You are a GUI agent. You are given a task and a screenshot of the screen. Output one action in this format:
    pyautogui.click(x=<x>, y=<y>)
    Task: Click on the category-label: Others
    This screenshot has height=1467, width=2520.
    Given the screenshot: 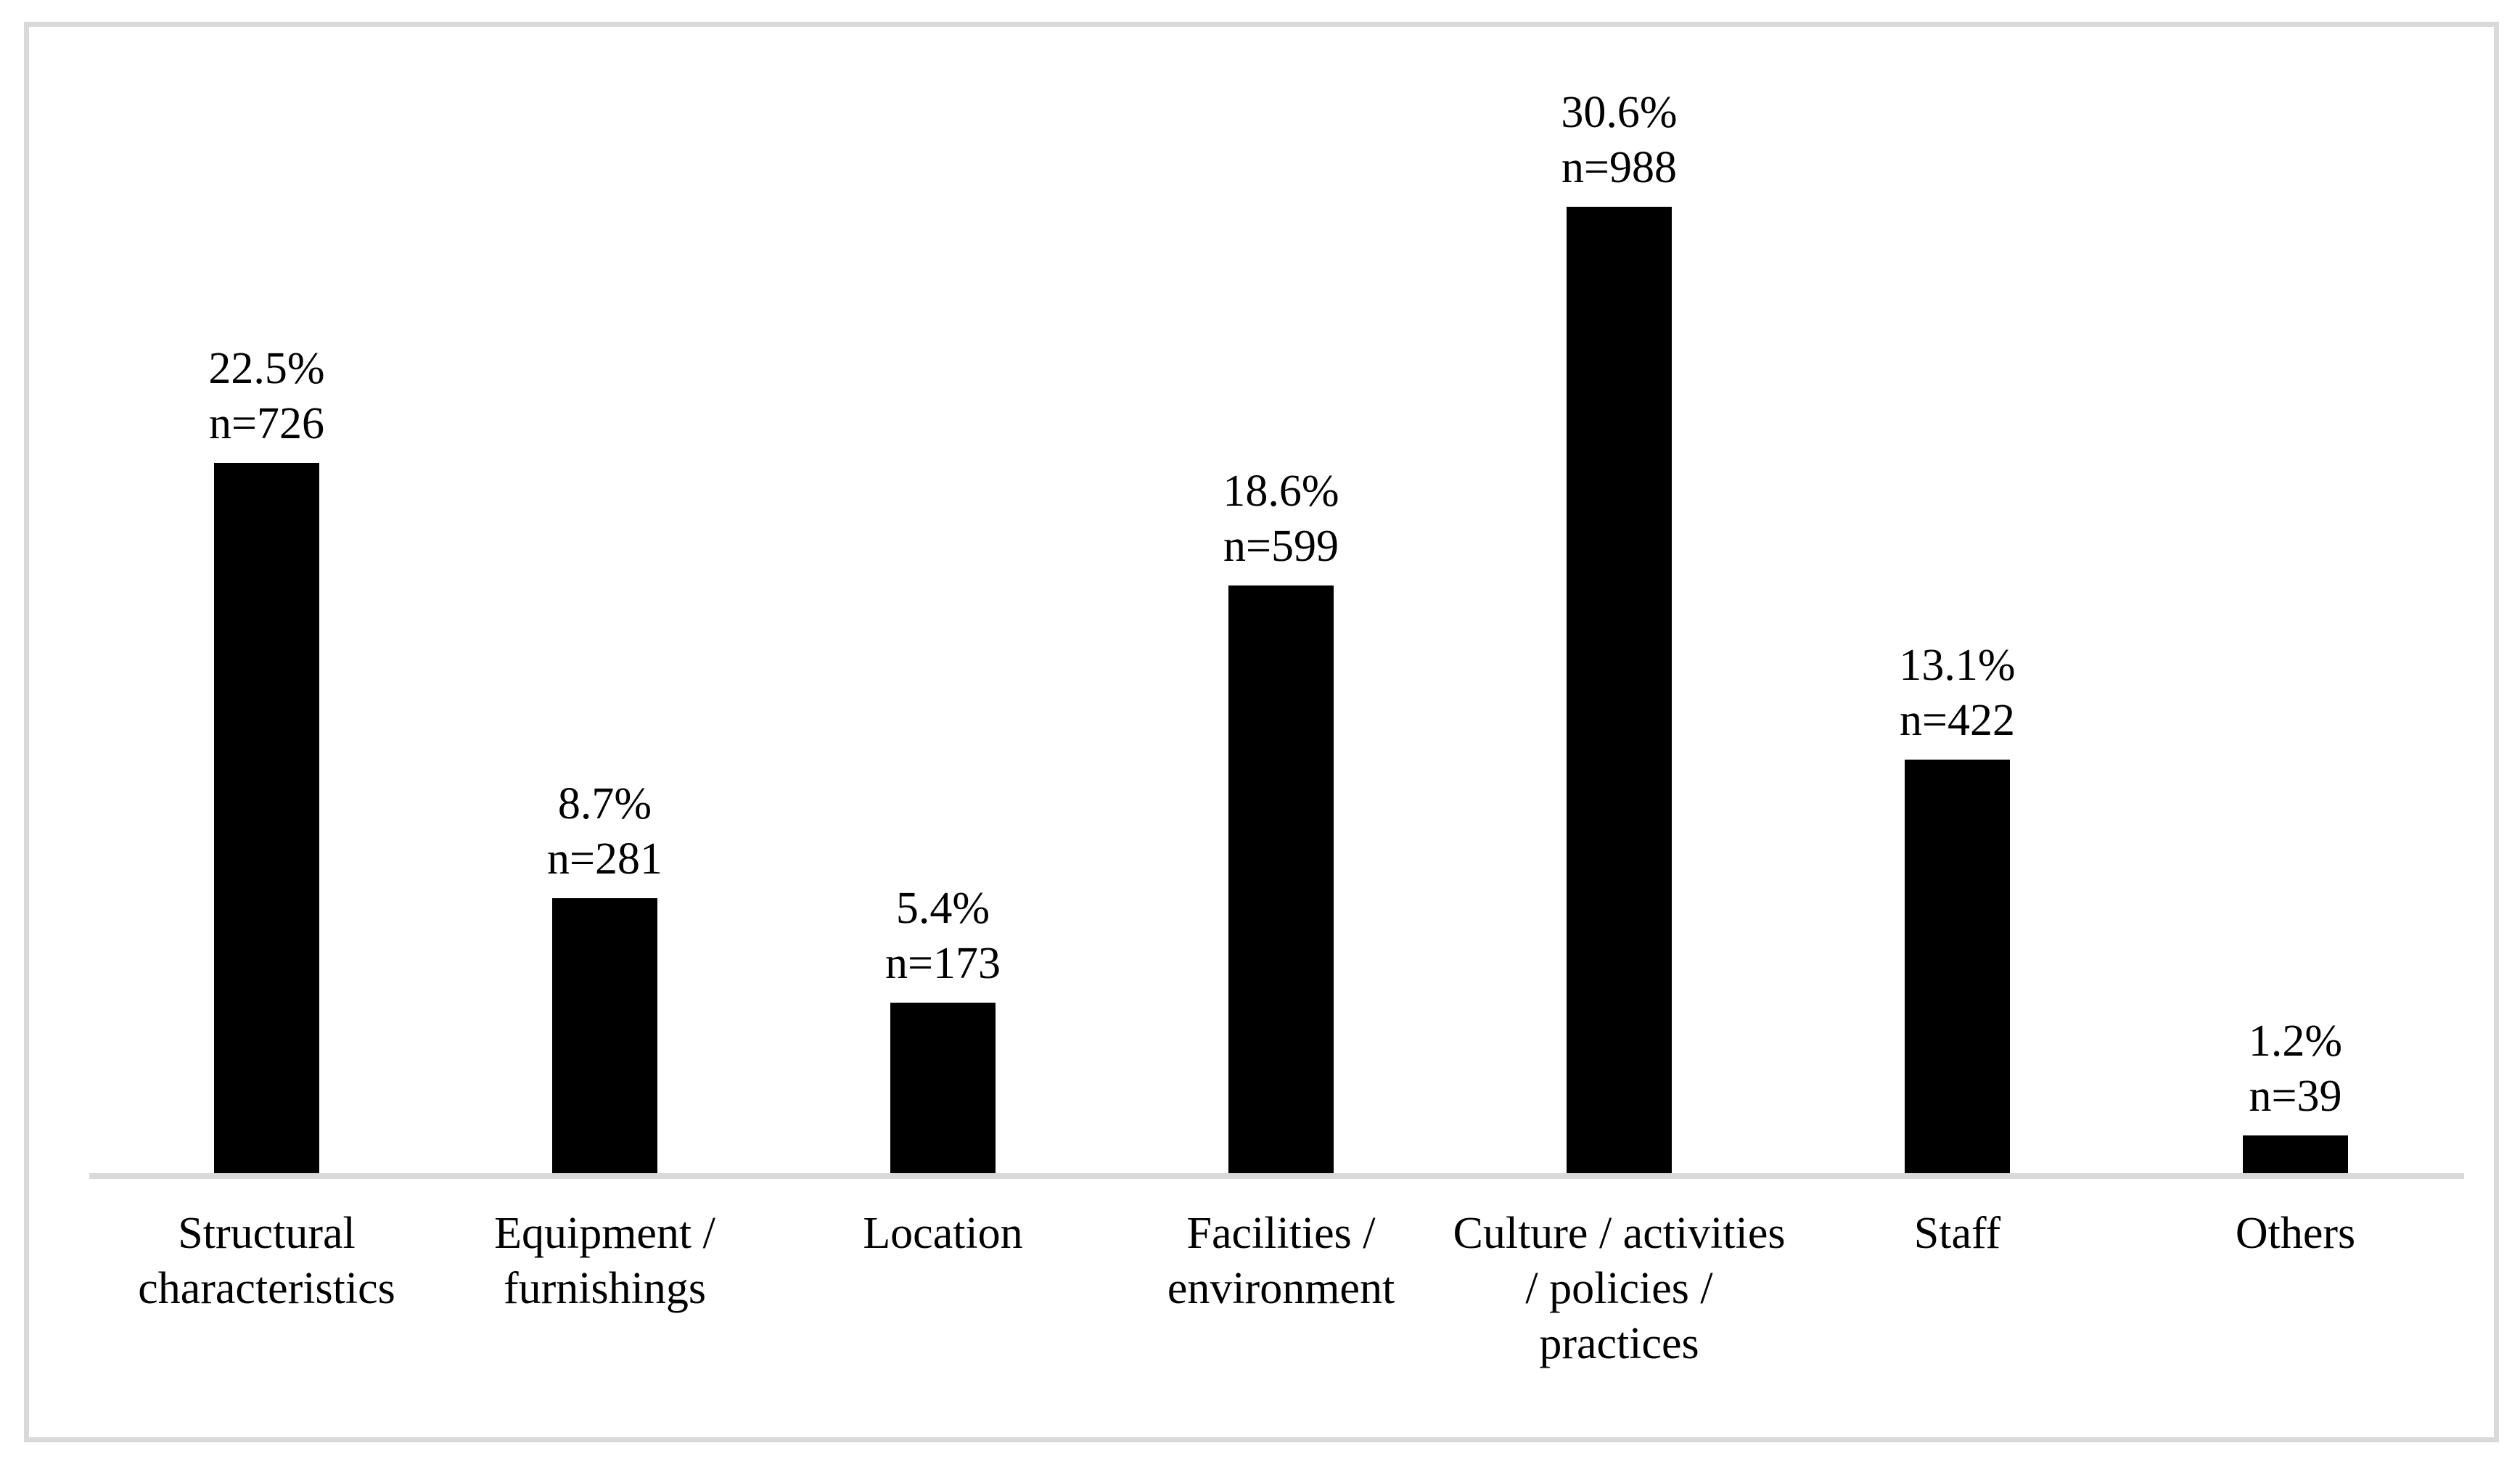 What is the action you would take?
    pyautogui.click(x=2295, y=1233)
    